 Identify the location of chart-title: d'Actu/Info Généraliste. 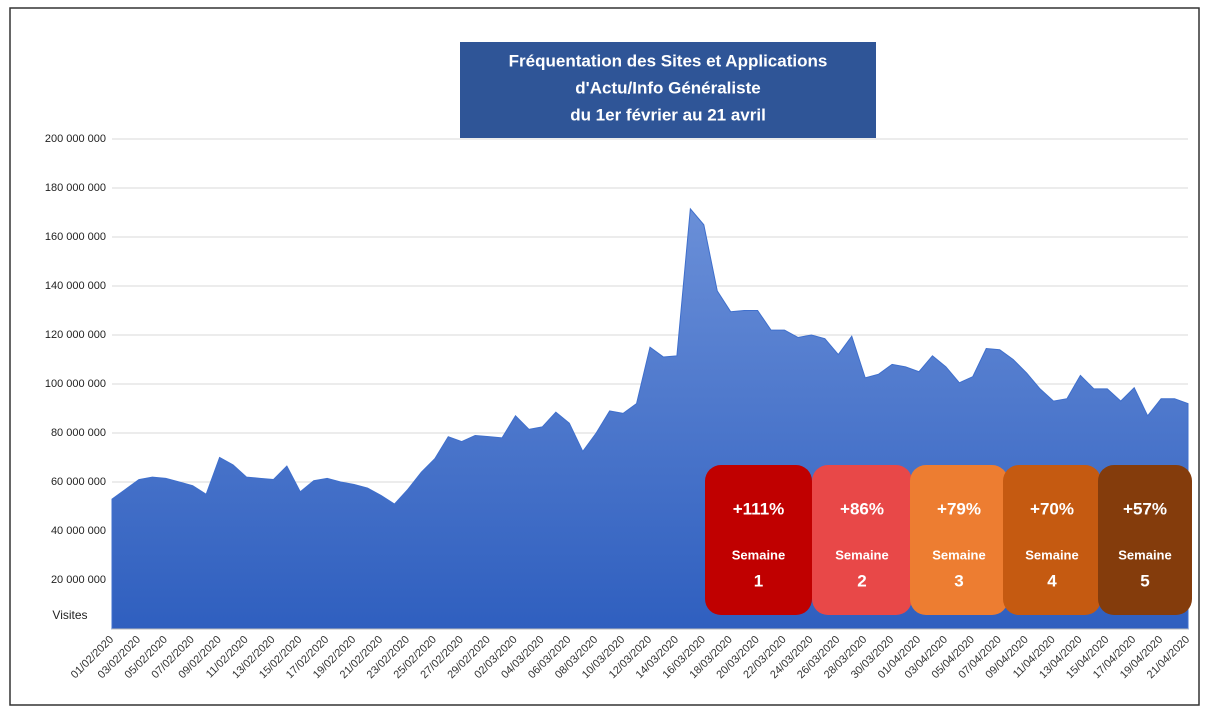
(667, 87).